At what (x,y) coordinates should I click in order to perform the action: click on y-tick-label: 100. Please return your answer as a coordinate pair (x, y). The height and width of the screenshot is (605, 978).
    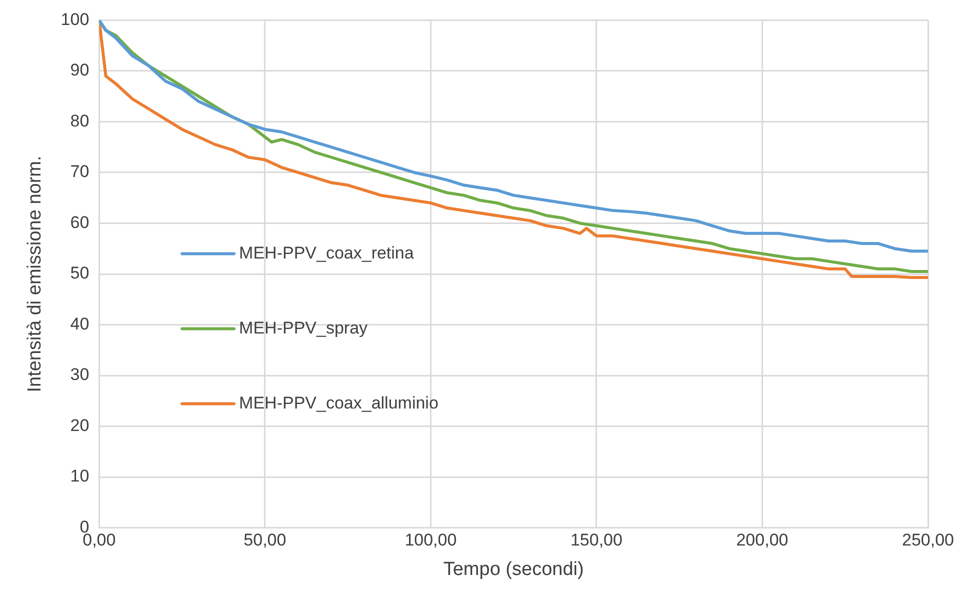
    Looking at the image, I should click on (75, 19).